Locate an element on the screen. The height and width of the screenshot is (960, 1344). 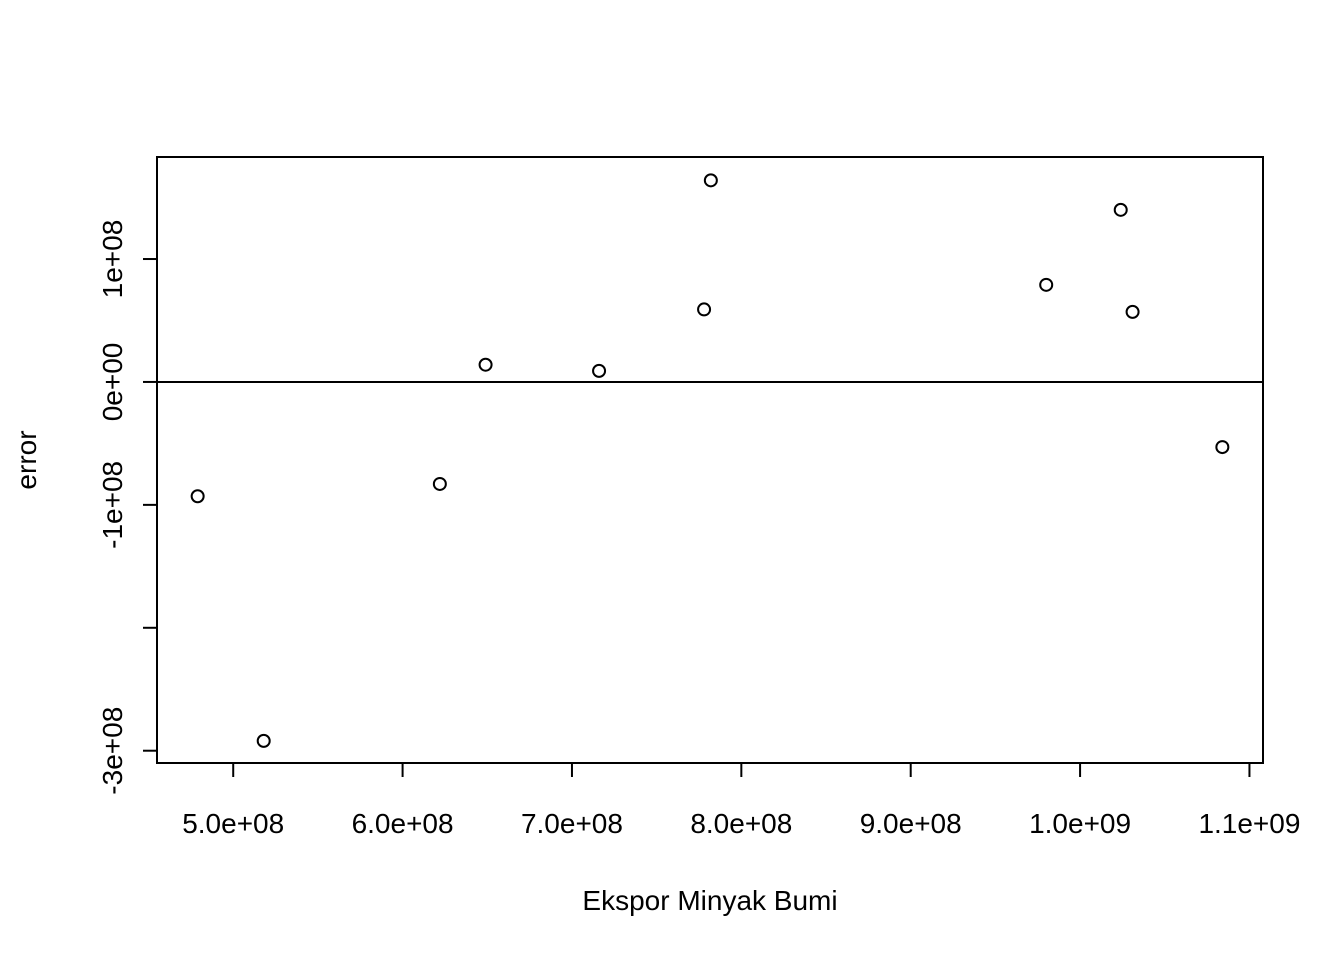
y-axis: 1e+08 0e+00 -1e+08 -3e+08 is located at coordinates (127, 507).